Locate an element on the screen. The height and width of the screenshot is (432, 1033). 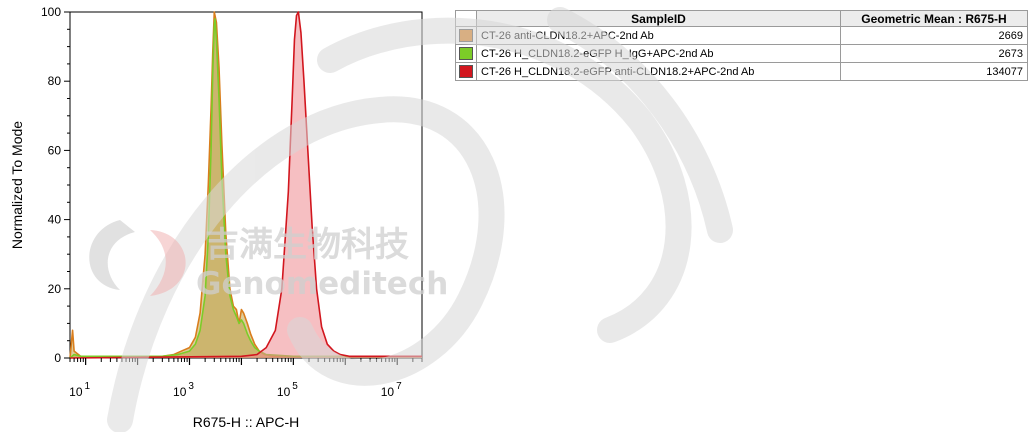
x-tick-exponent: 5 is located at coordinates (295, 386).